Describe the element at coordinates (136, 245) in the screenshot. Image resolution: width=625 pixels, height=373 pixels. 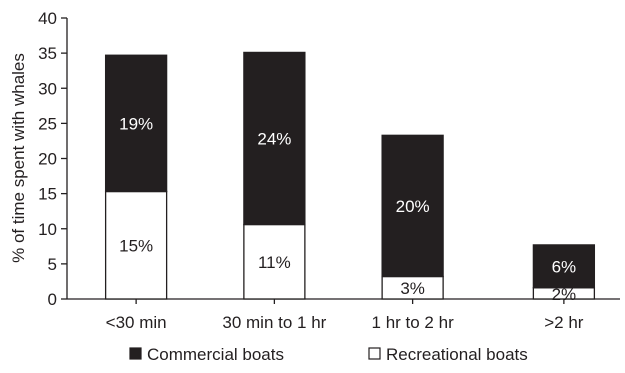
I see `data-label-recreational: 15%` at that location.